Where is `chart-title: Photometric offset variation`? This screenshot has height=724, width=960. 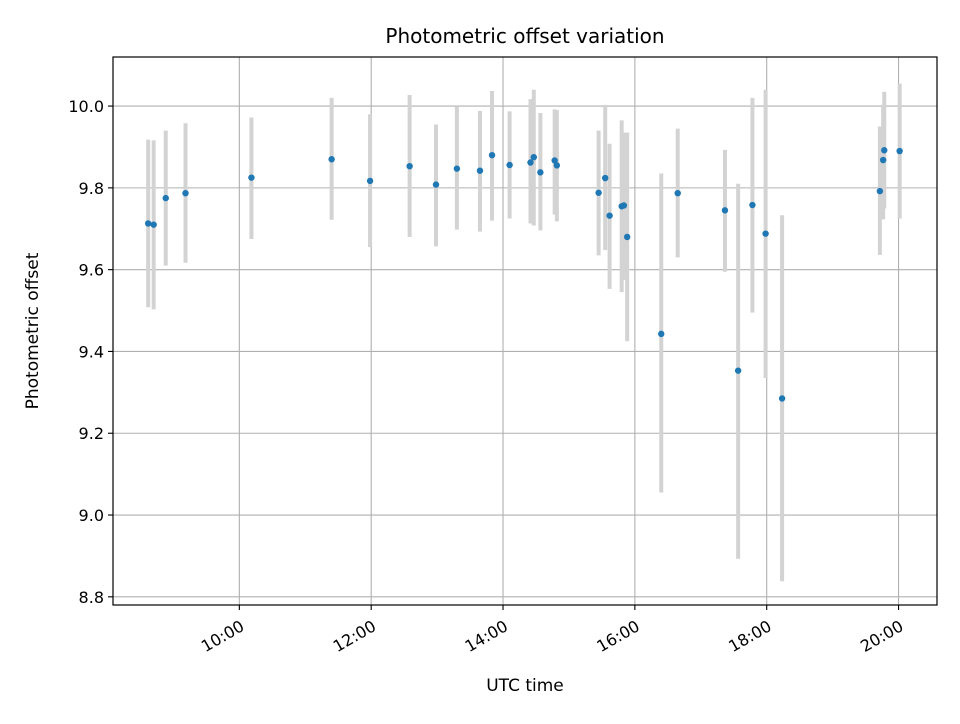
chart-title: Photometric offset variation is located at coordinates (524, 36).